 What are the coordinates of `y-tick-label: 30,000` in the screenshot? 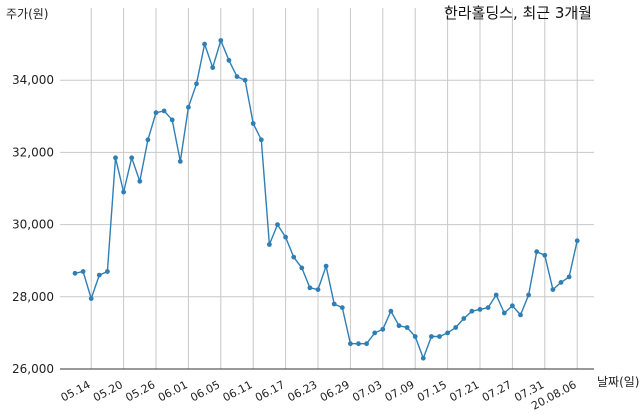 It's located at (33, 225).